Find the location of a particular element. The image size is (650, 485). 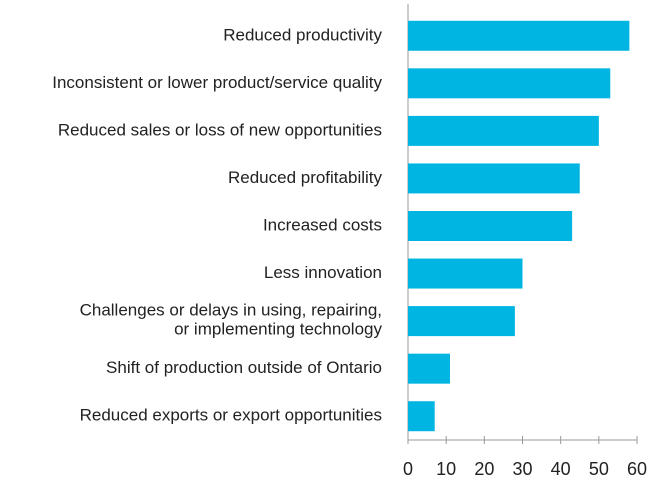

x-tick-label: 0 is located at coordinates (408, 469).